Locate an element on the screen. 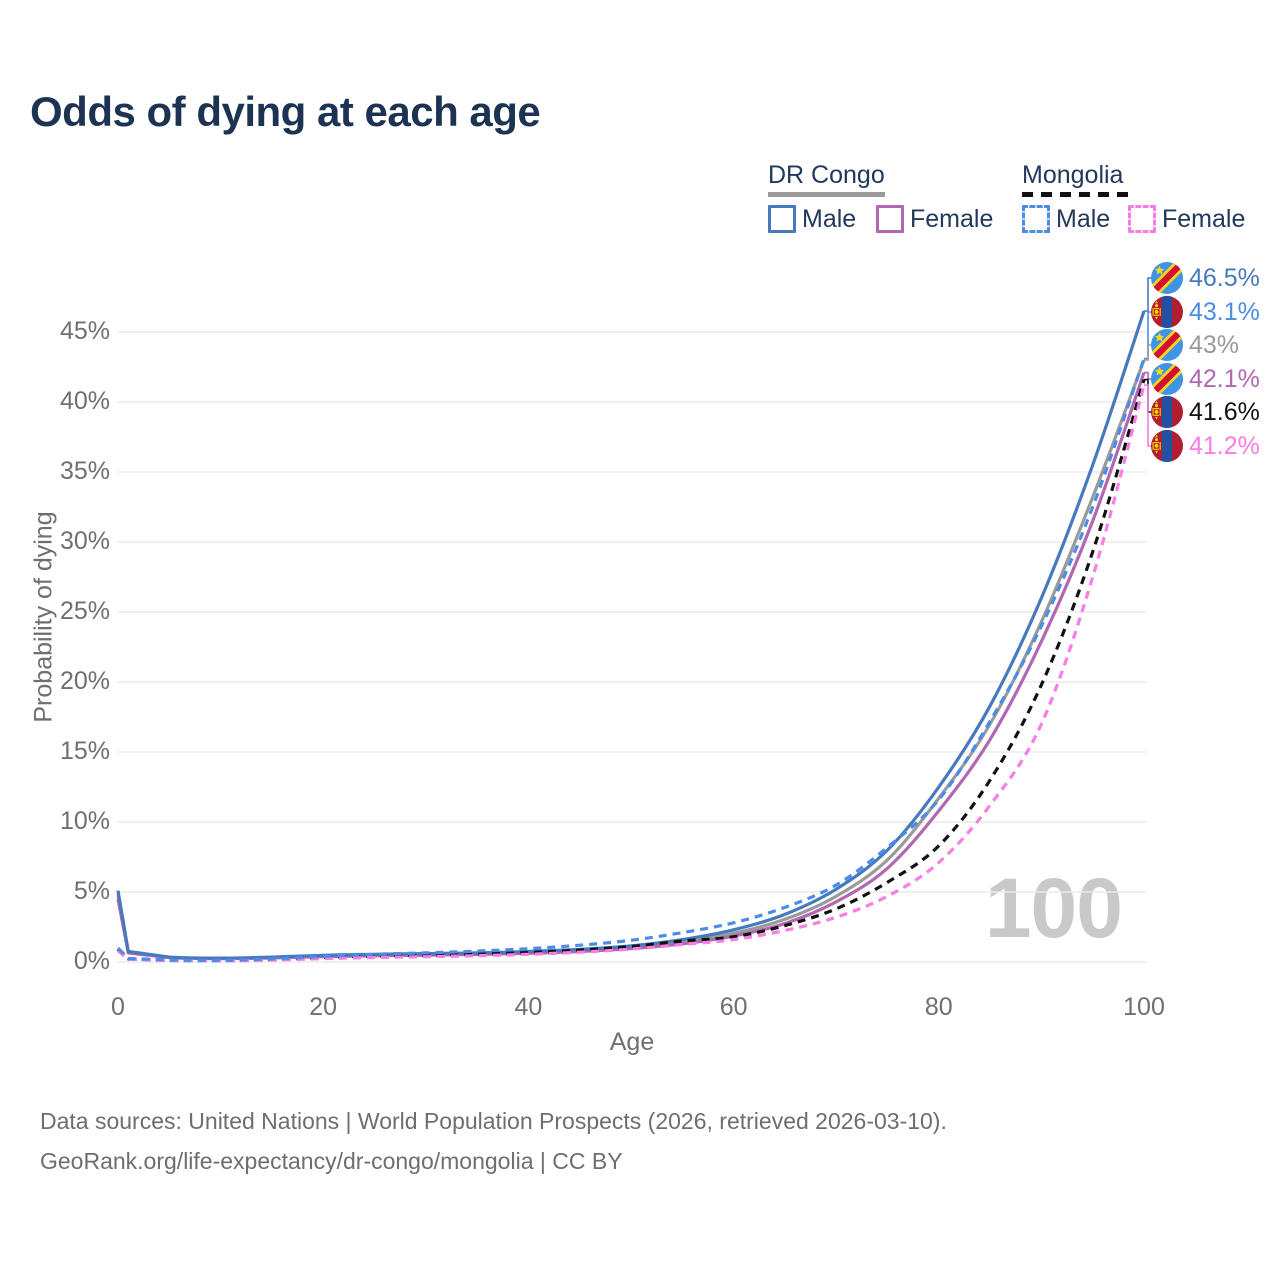 This screenshot has height=1280, width=1280. end-label-dr-congo-male: 46.5% is located at coordinates (1205, 278).